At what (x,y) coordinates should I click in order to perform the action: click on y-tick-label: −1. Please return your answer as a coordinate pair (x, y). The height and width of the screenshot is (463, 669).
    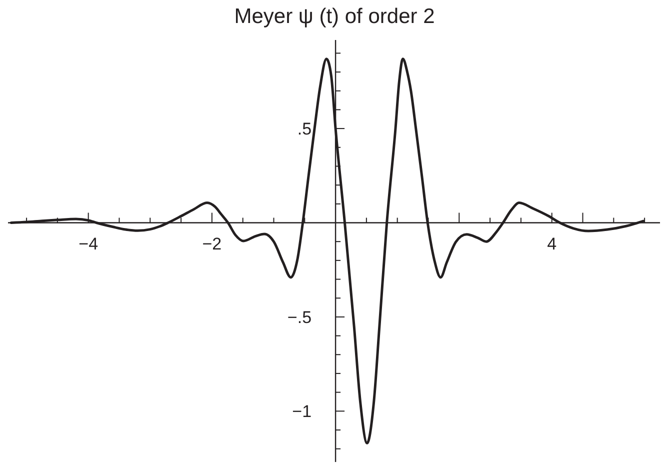
    Looking at the image, I should click on (302, 411).